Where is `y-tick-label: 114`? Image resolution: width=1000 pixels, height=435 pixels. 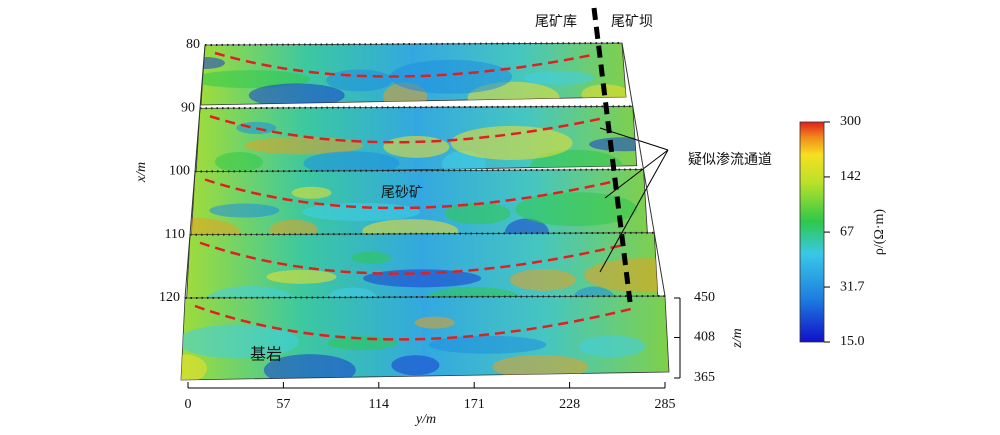
y-tick-label: 114 is located at coordinates (379, 404).